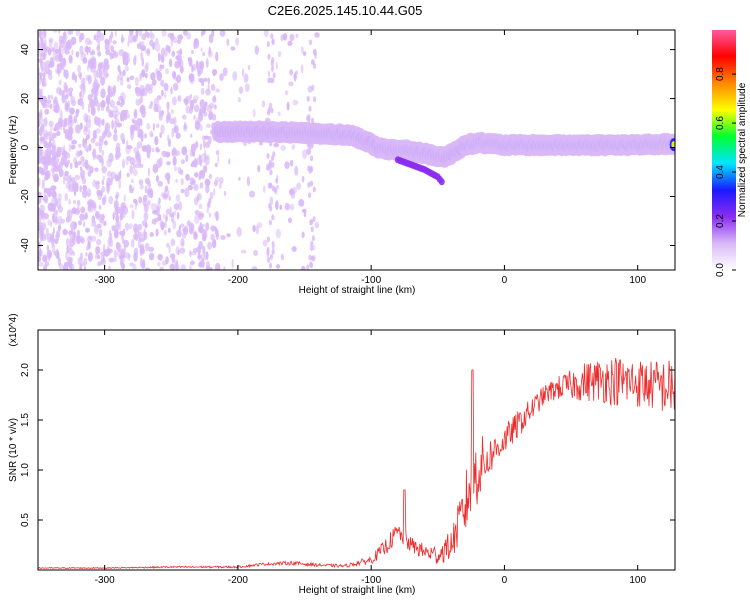 This screenshot has height=600, width=750. What do you see at coordinates (13, 150) in the screenshot?
I see `spectrogram-y-label: Frequency (Hz)` at bounding box center [13, 150].